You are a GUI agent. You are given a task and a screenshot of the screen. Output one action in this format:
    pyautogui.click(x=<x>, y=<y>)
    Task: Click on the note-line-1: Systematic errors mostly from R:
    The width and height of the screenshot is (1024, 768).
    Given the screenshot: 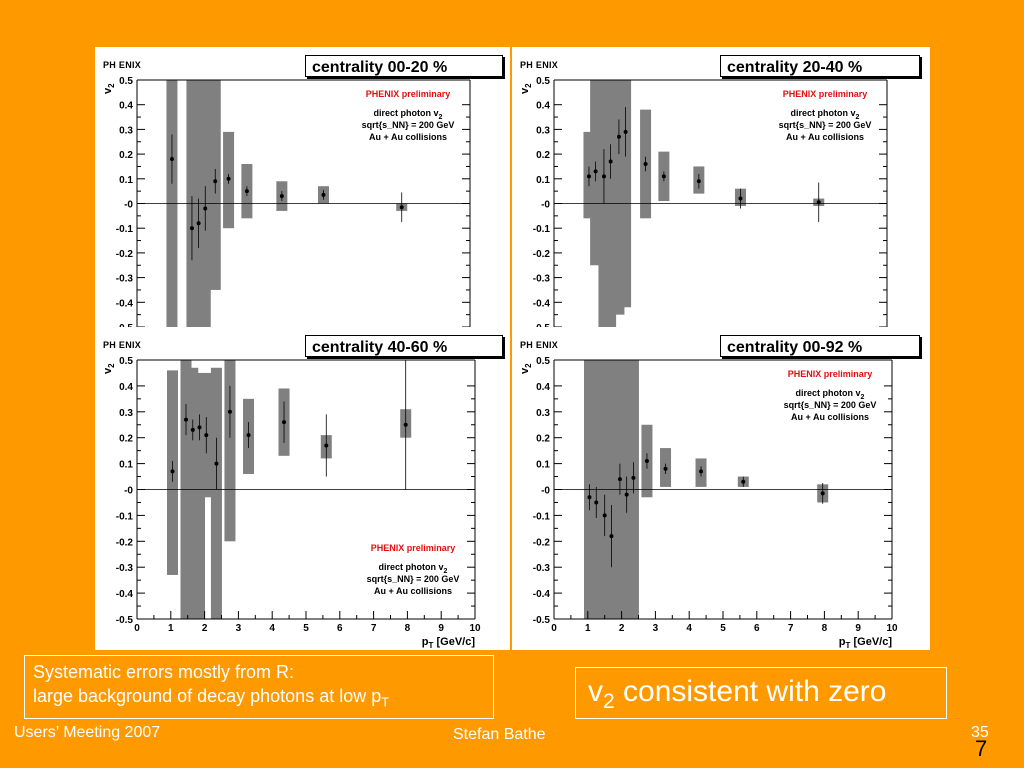 What is the action you would take?
    pyautogui.click(x=164, y=672)
    